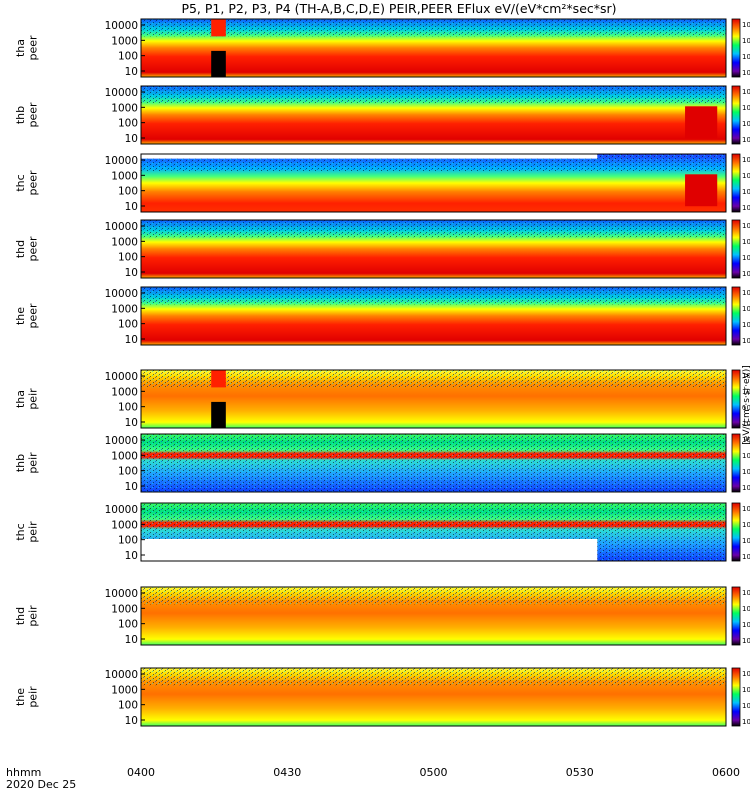  I want to click on panel-thd-peer: thdpeer 10 100 1000 10000 10² 10⁴ 10⁶ 10⁸, so click(382, 249).